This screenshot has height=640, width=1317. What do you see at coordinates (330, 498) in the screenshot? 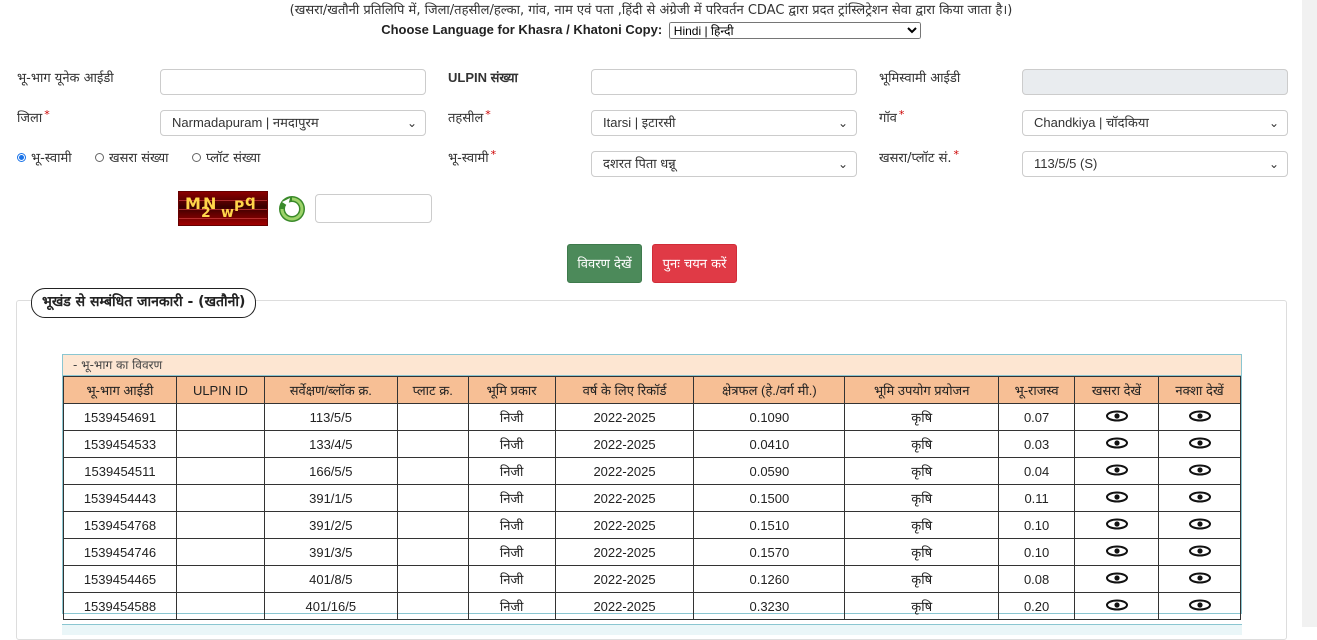
I see `table-cell: 391/1/5` at bounding box center [330, 498].